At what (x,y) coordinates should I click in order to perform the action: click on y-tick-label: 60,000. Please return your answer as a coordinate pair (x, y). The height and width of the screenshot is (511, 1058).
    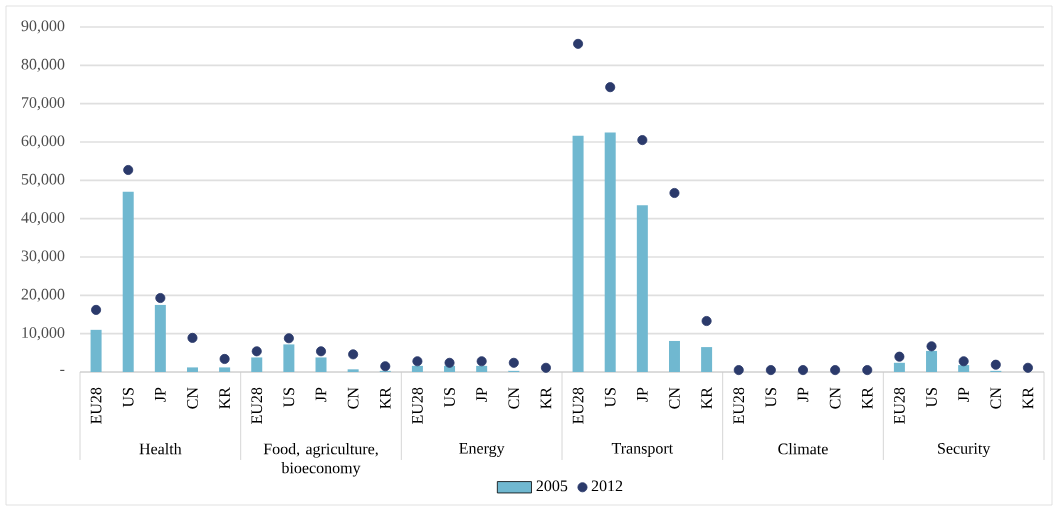
    Looking at the image, I should click on (43, 142).